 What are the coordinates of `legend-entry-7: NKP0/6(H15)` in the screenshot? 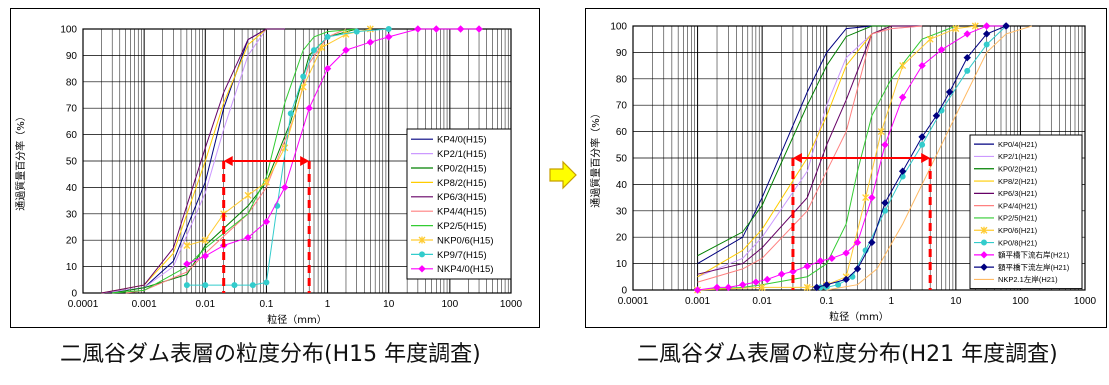 It's located at (452, 240).